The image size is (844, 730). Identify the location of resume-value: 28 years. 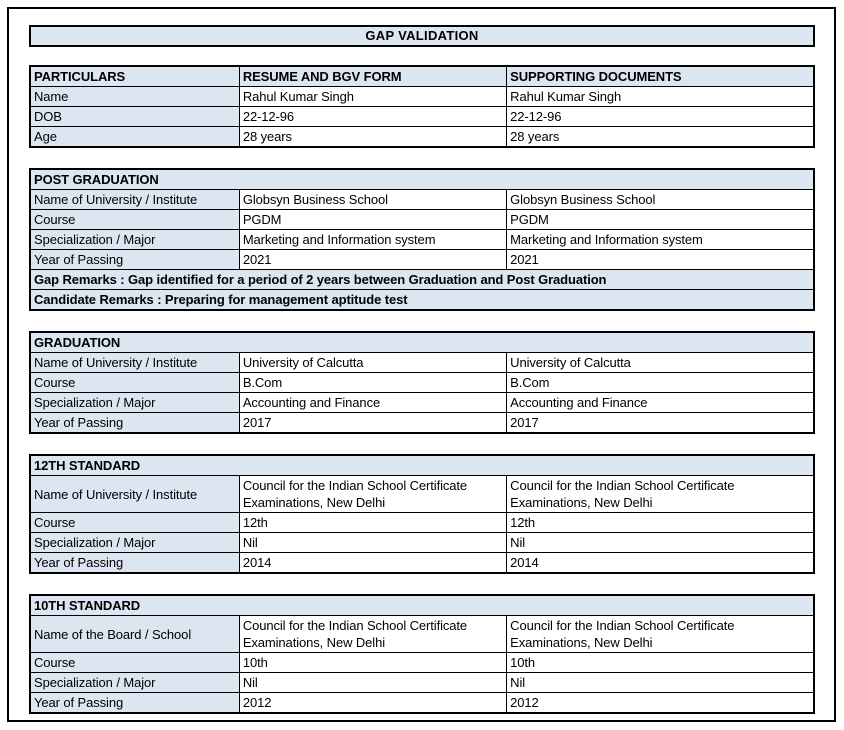
(373, 137).